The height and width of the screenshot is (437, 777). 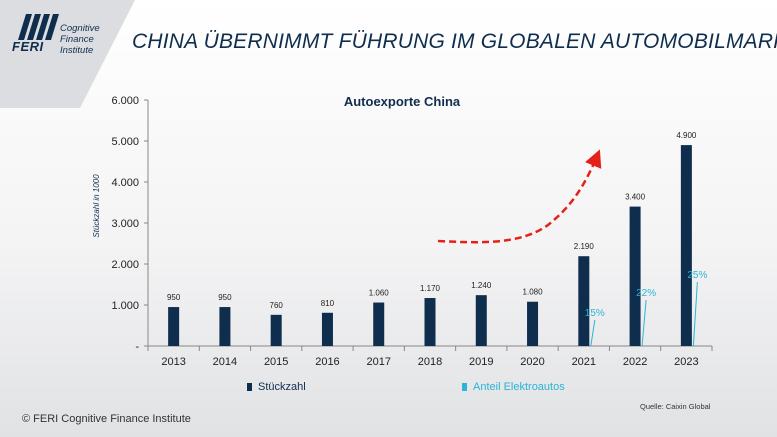 What do you see at coordinates (173, 362) in the screenshot?
I see `x-tick-label: 2013` at bounding box center [173, 362].